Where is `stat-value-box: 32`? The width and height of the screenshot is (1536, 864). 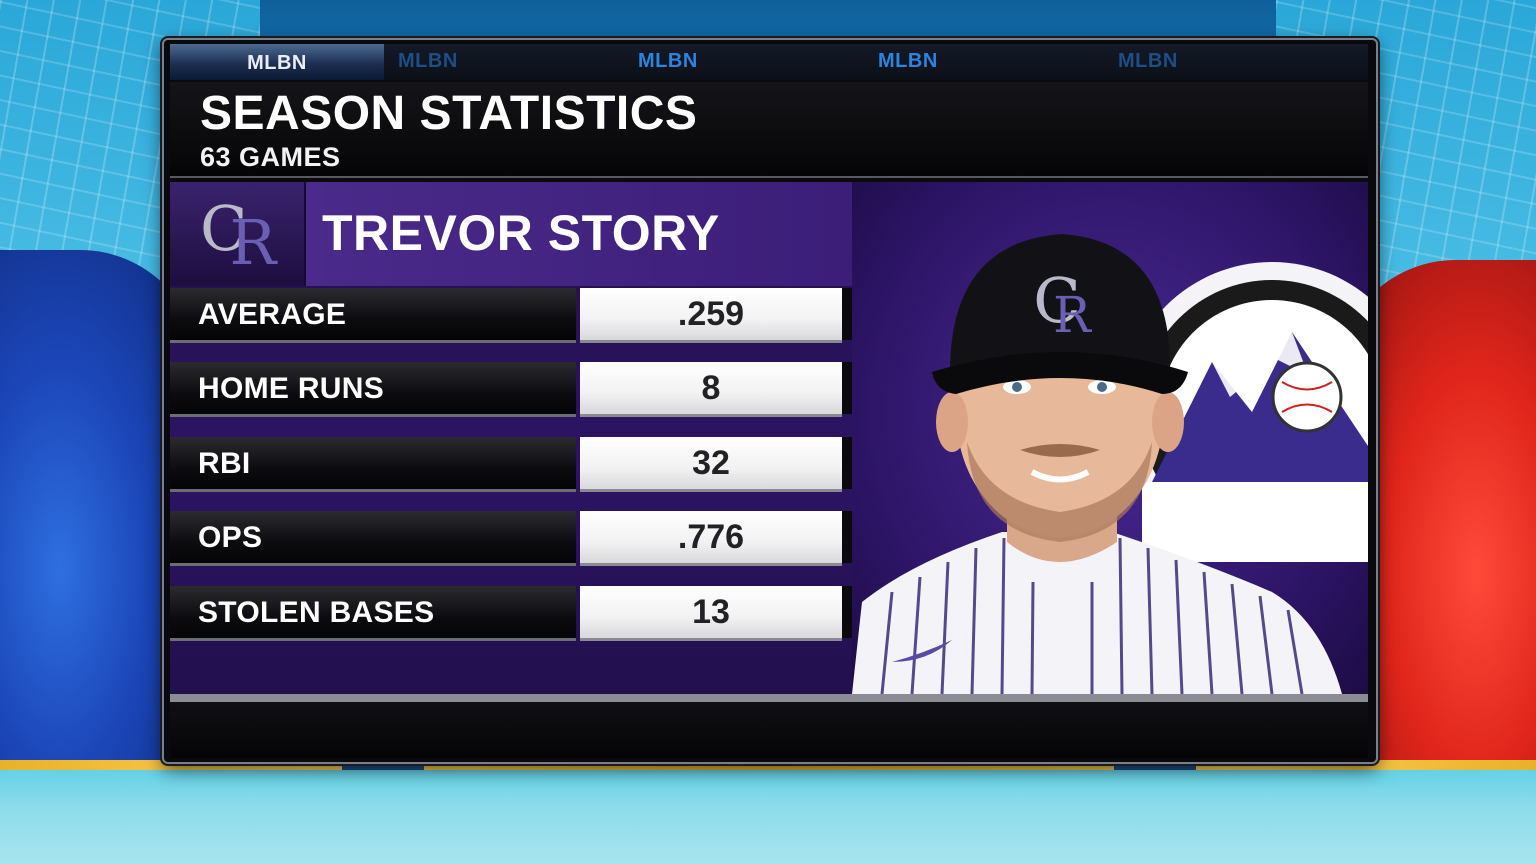 stat-value-box: 32 is located at coordinates (711, 464).